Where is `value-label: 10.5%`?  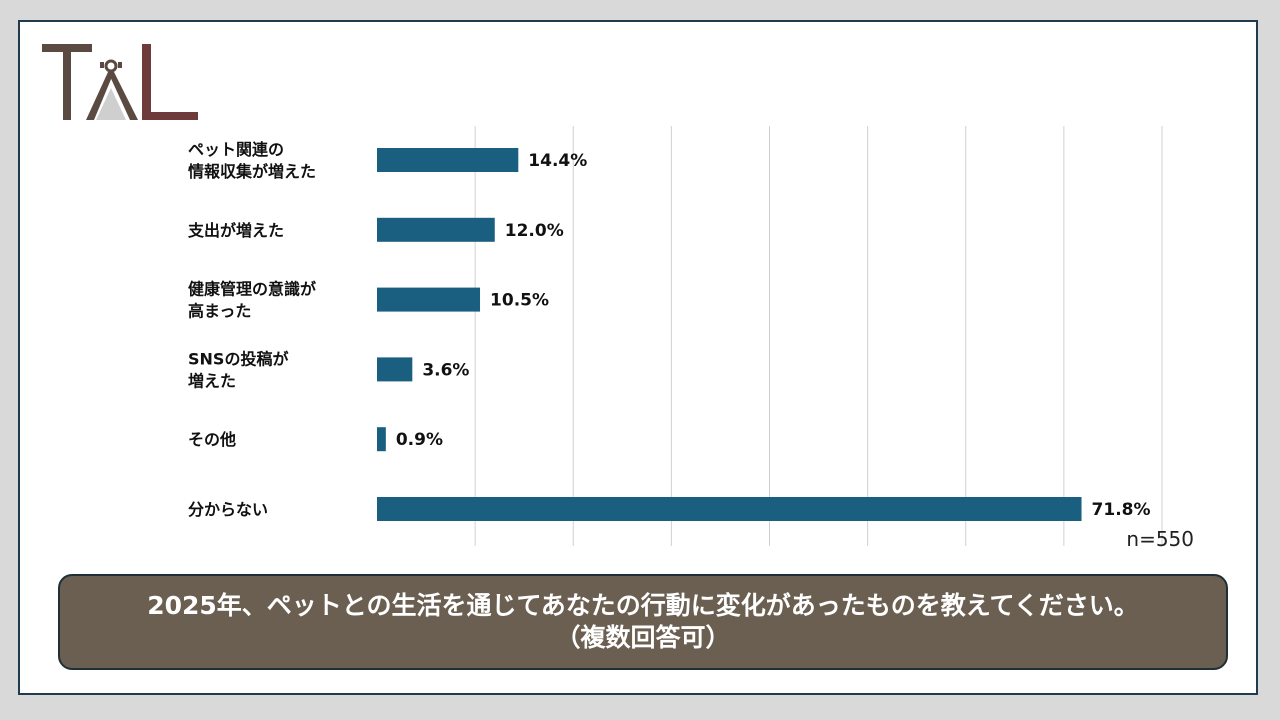 value-label: 10.5% is located at coordinates (519, 301).